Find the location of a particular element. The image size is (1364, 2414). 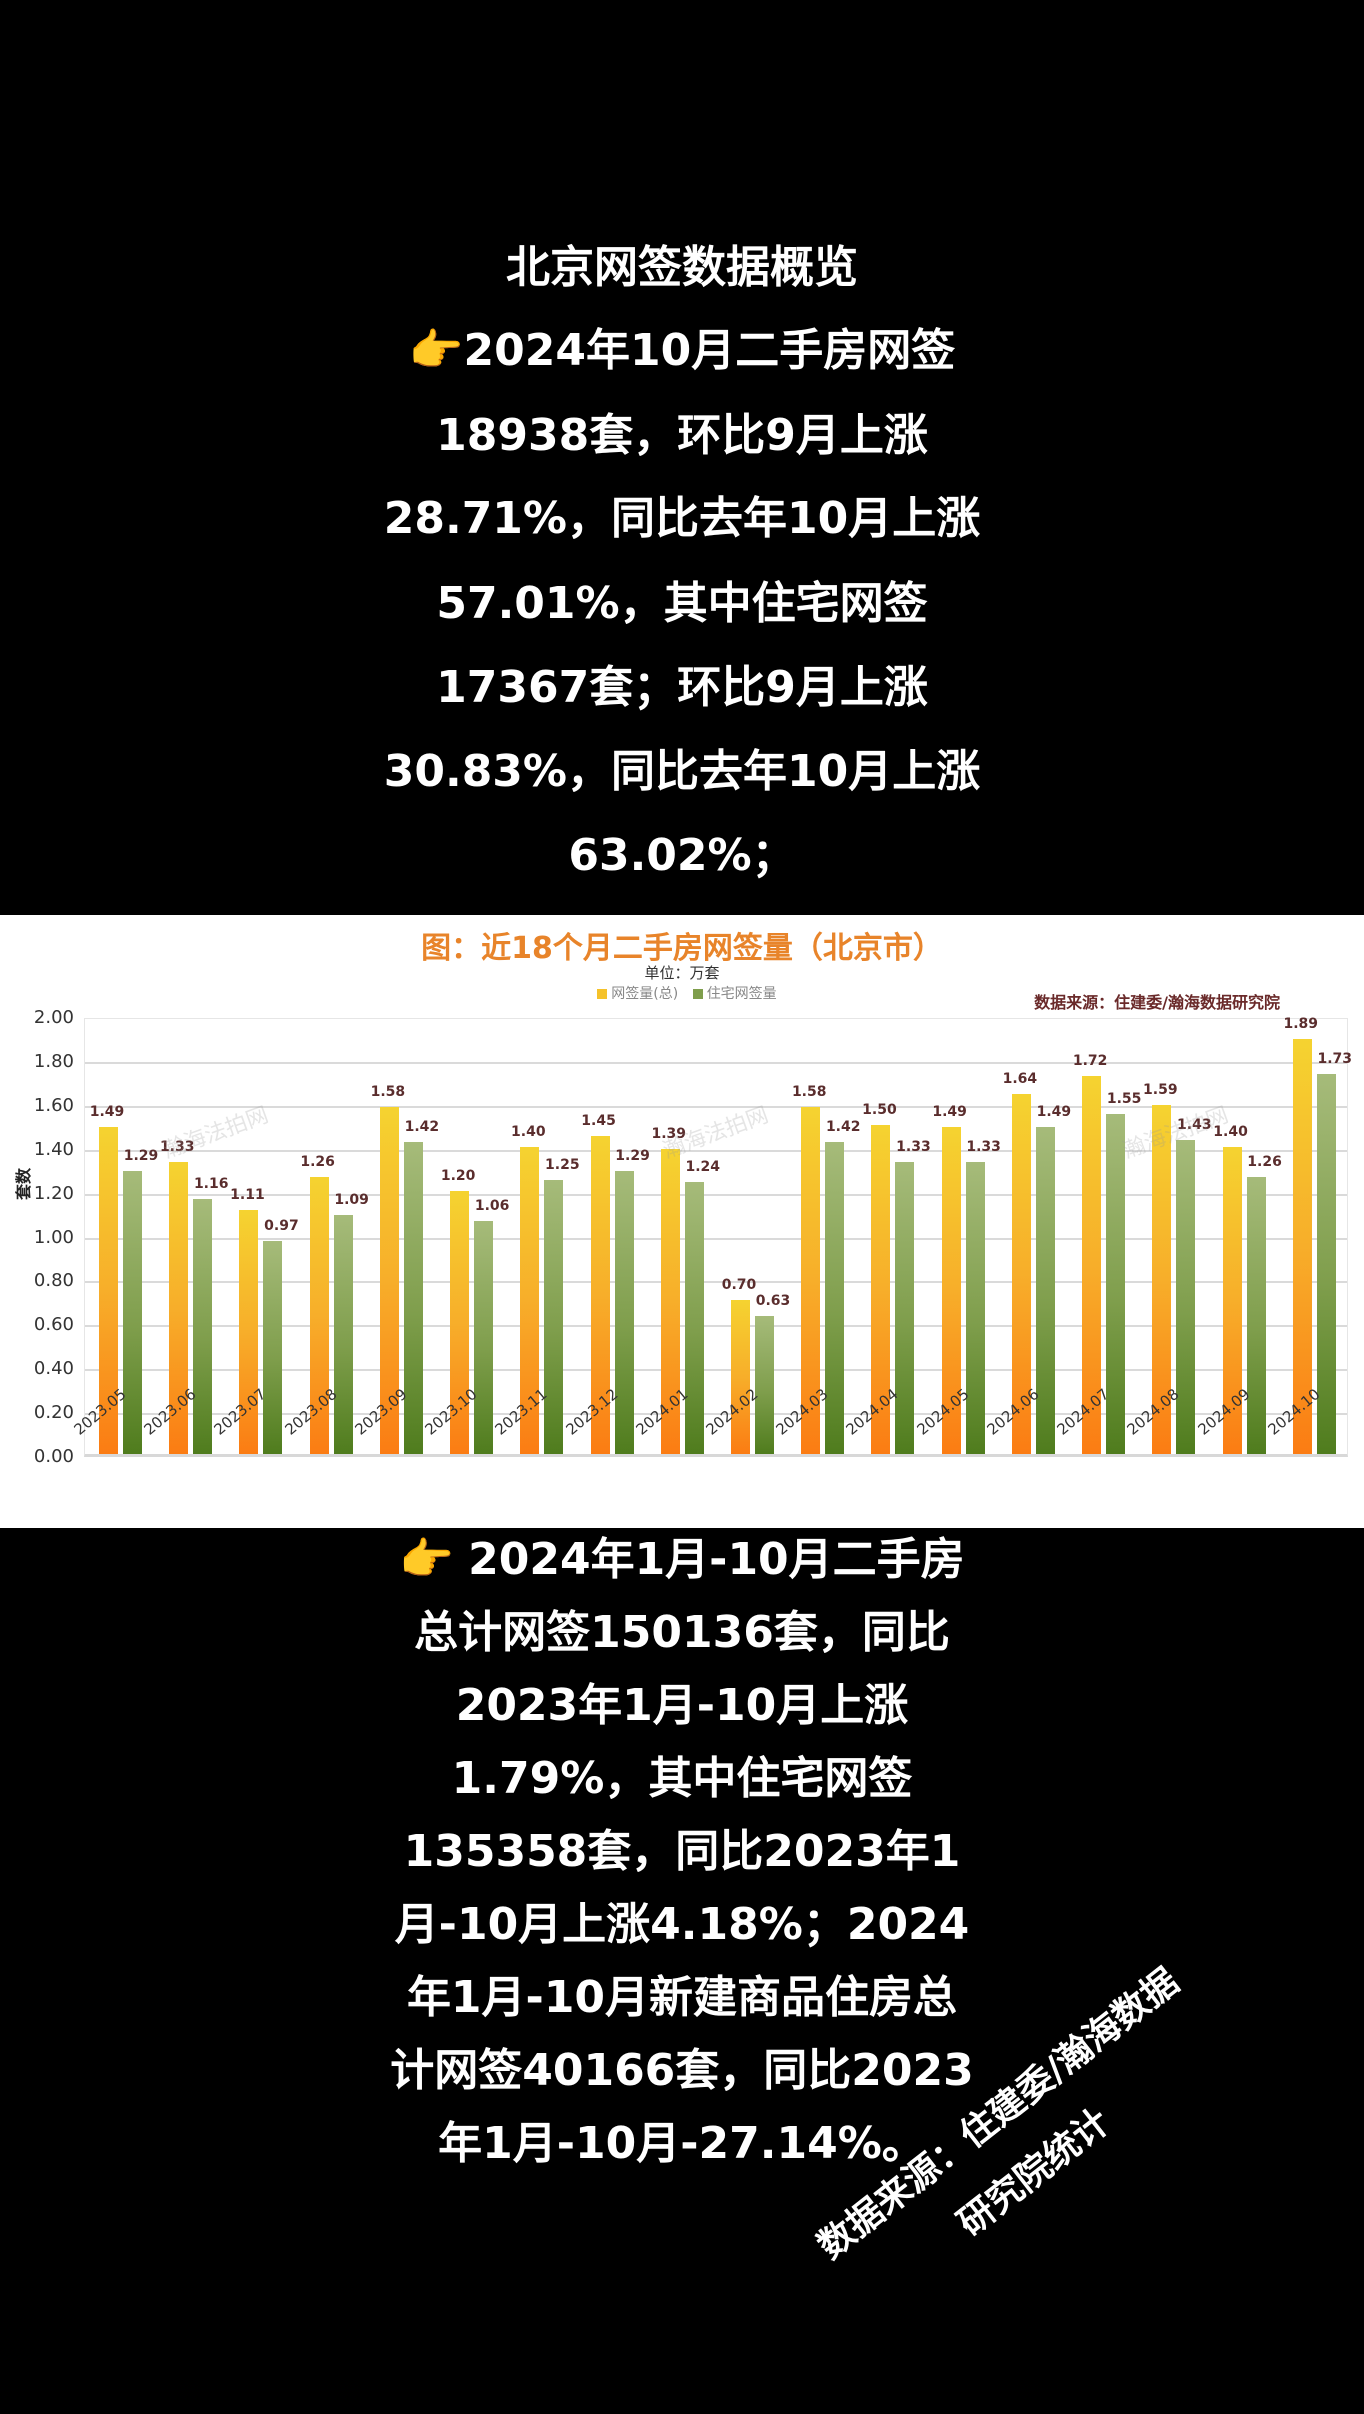

value-label: 1.26 is located at coordinates (317, 1162).